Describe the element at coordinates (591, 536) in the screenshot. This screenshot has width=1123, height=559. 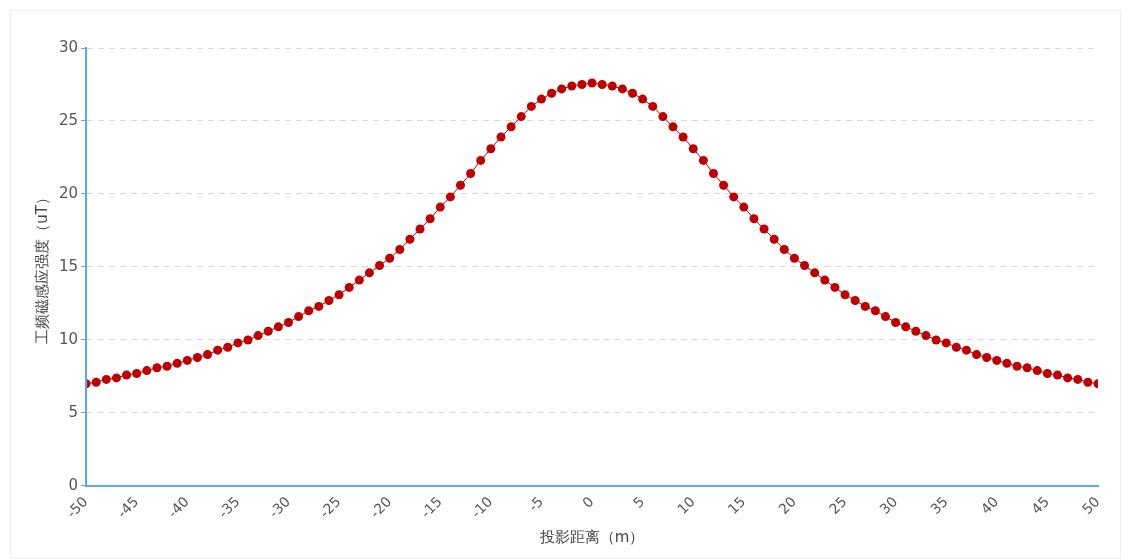
I see `x-axis-title: 投影距离（m）` at that location.